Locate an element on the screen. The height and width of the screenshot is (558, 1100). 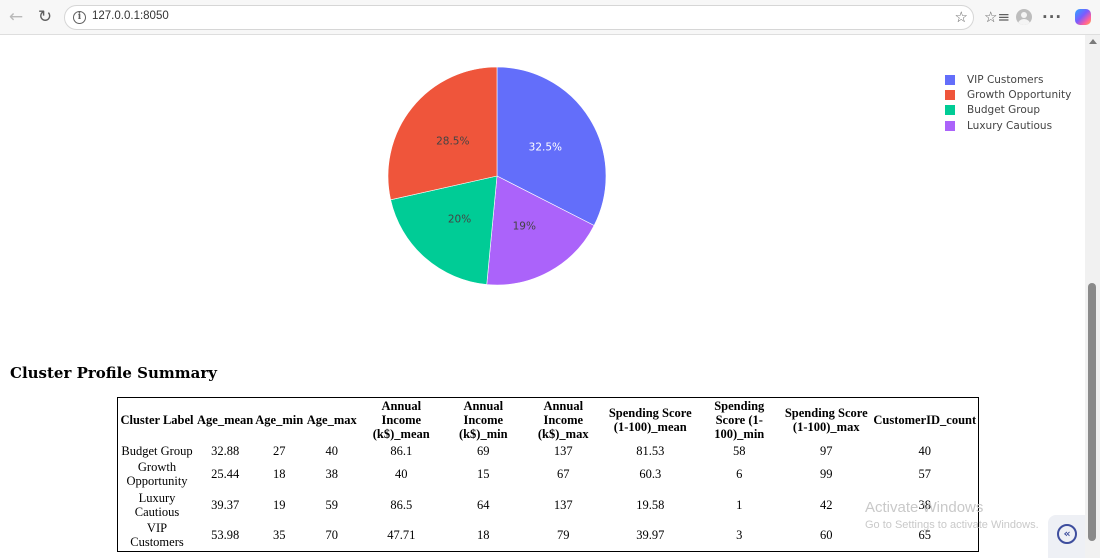
table-cell: 67 is located at coordinates (563, 474).